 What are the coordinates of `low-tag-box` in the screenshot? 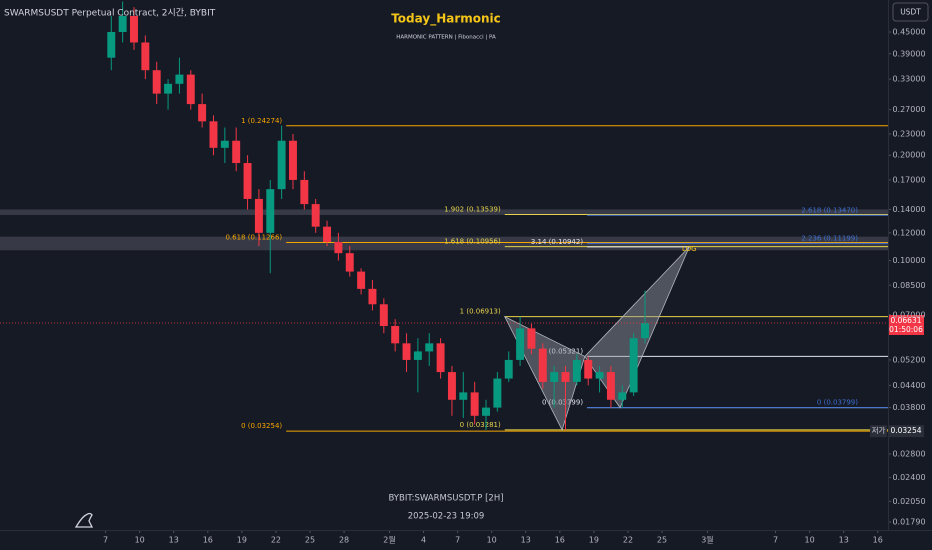 It's located at (878, 431).